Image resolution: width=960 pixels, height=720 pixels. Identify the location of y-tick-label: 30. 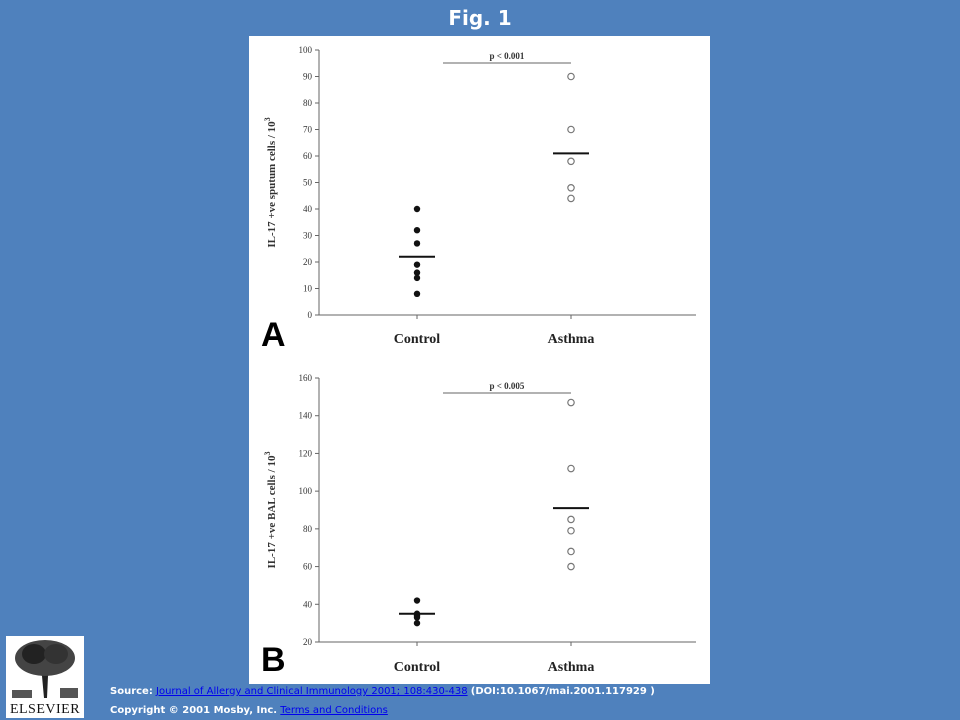
(308, 236).